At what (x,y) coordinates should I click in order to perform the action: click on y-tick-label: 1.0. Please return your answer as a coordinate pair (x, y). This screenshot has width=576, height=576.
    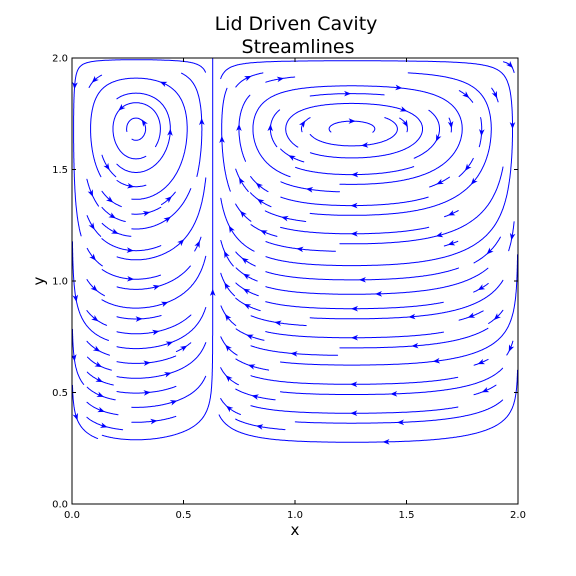
    Looking at the image, I should click on (60, 282).